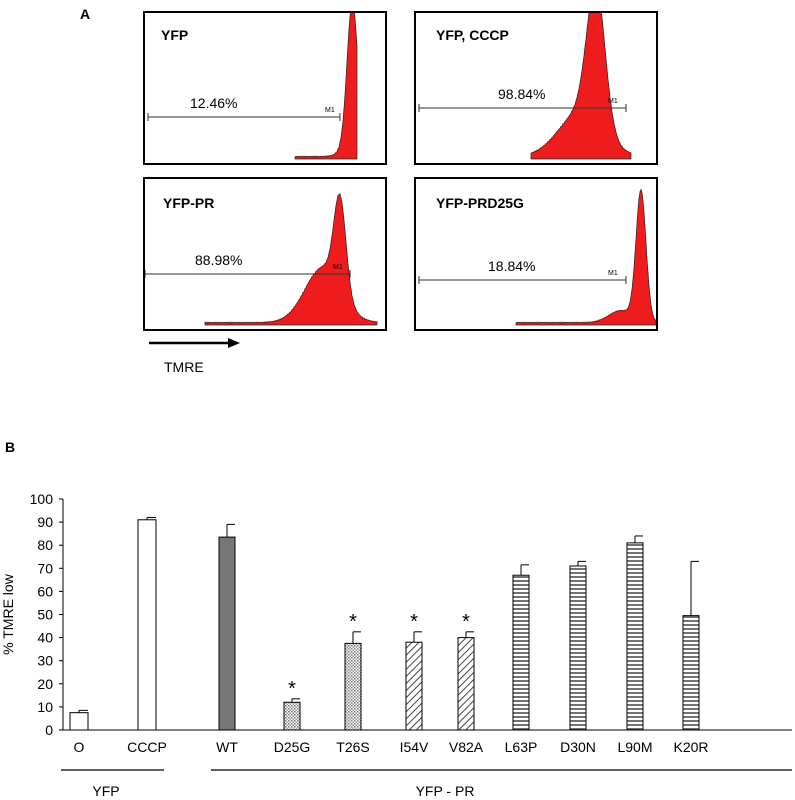 The height and width of the screenshot is (800, 795). What do you see at coordinates (472, 35) in the screenshot?
I see `histogram-title: YFP, CCCP` at bounding box center [472, 35].